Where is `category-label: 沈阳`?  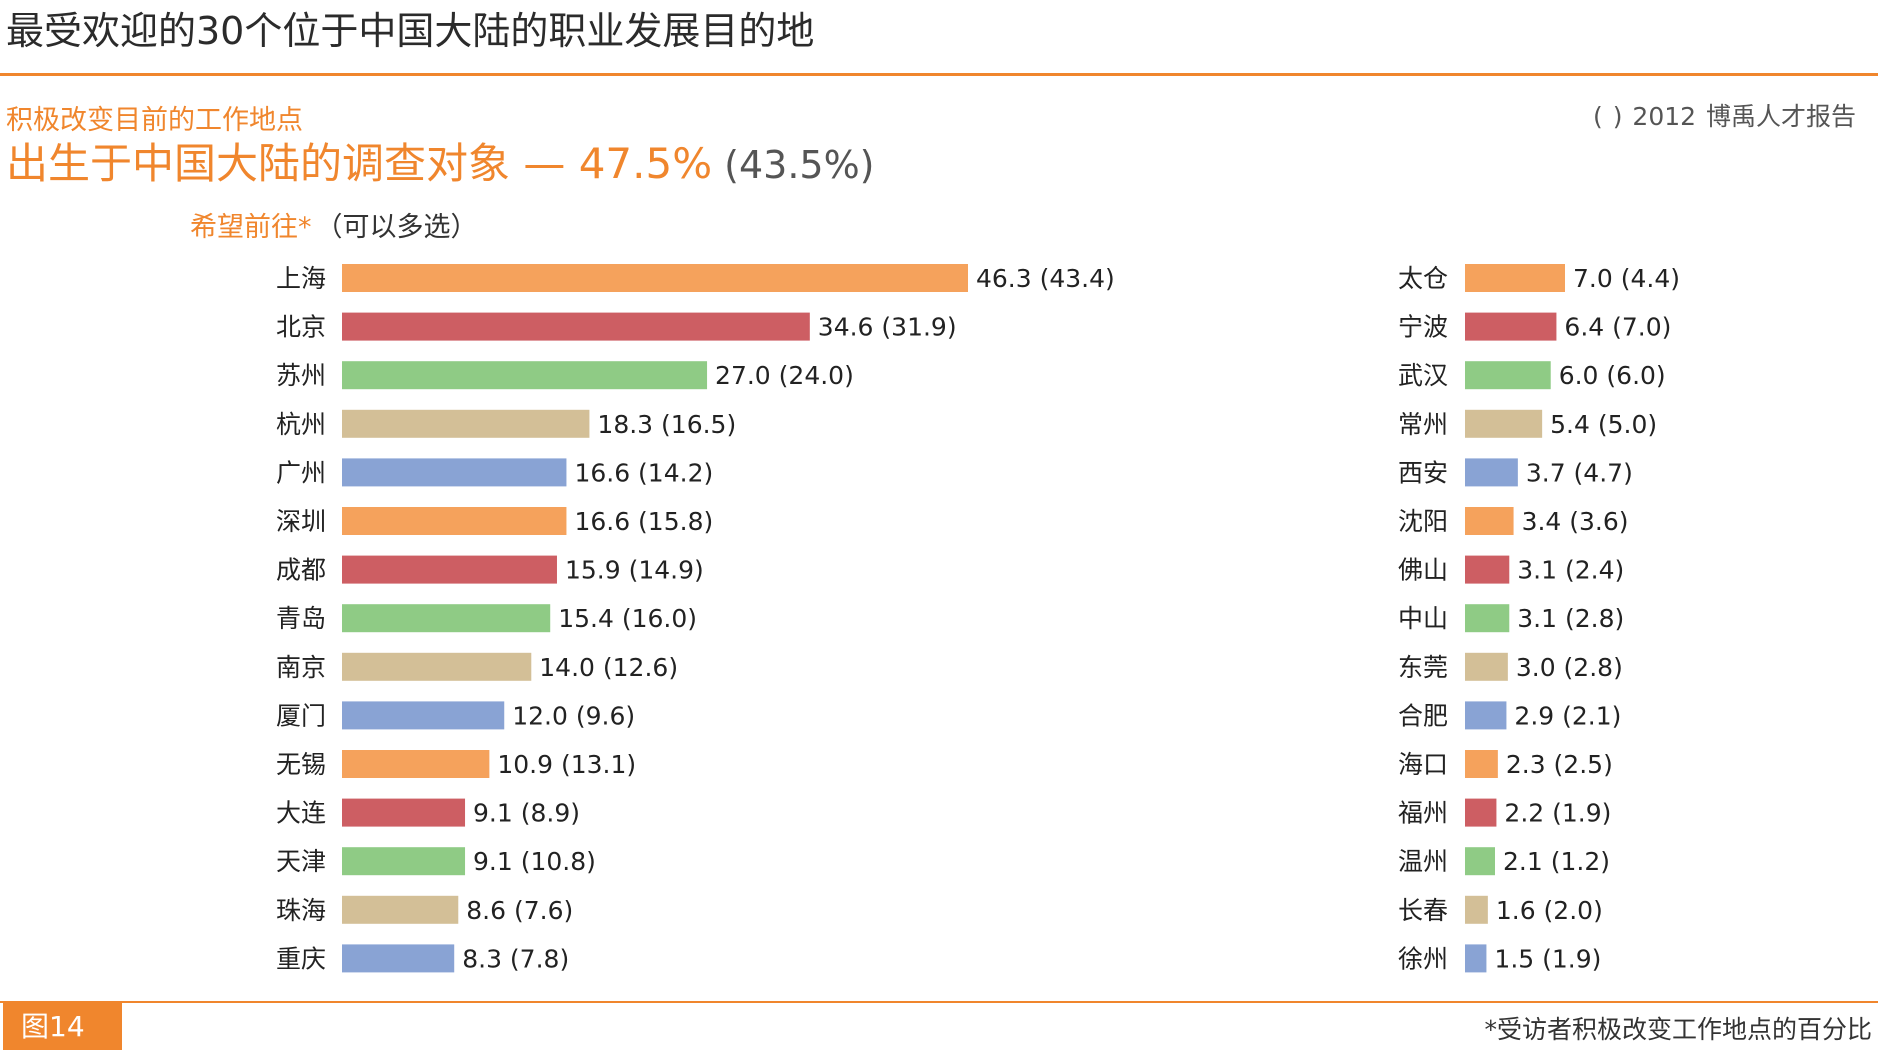 category-label: 沈阳 is located at coordinates (1423, 521).